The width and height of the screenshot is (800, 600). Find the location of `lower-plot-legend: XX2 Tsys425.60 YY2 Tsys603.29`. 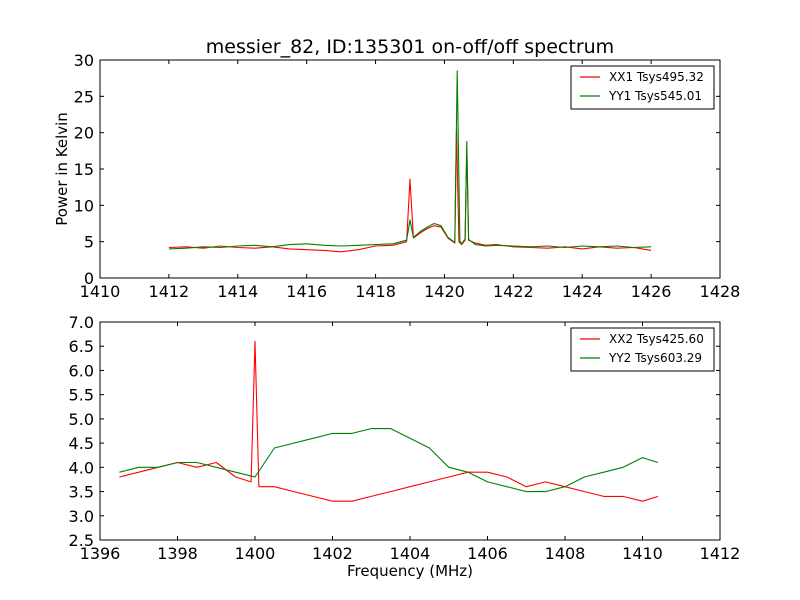

lower-plot-legend: XX2 Tsys425.60 YY2 Tsys603.29 is located at coordinates (642, 349).